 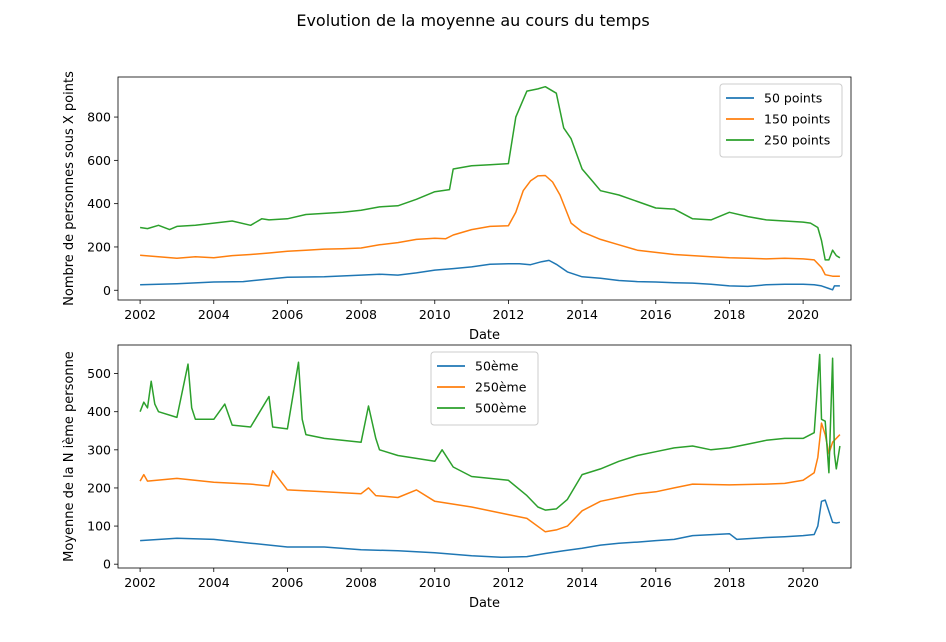 I want to click on y-tick-label: 600, so click(x=99, y=160).